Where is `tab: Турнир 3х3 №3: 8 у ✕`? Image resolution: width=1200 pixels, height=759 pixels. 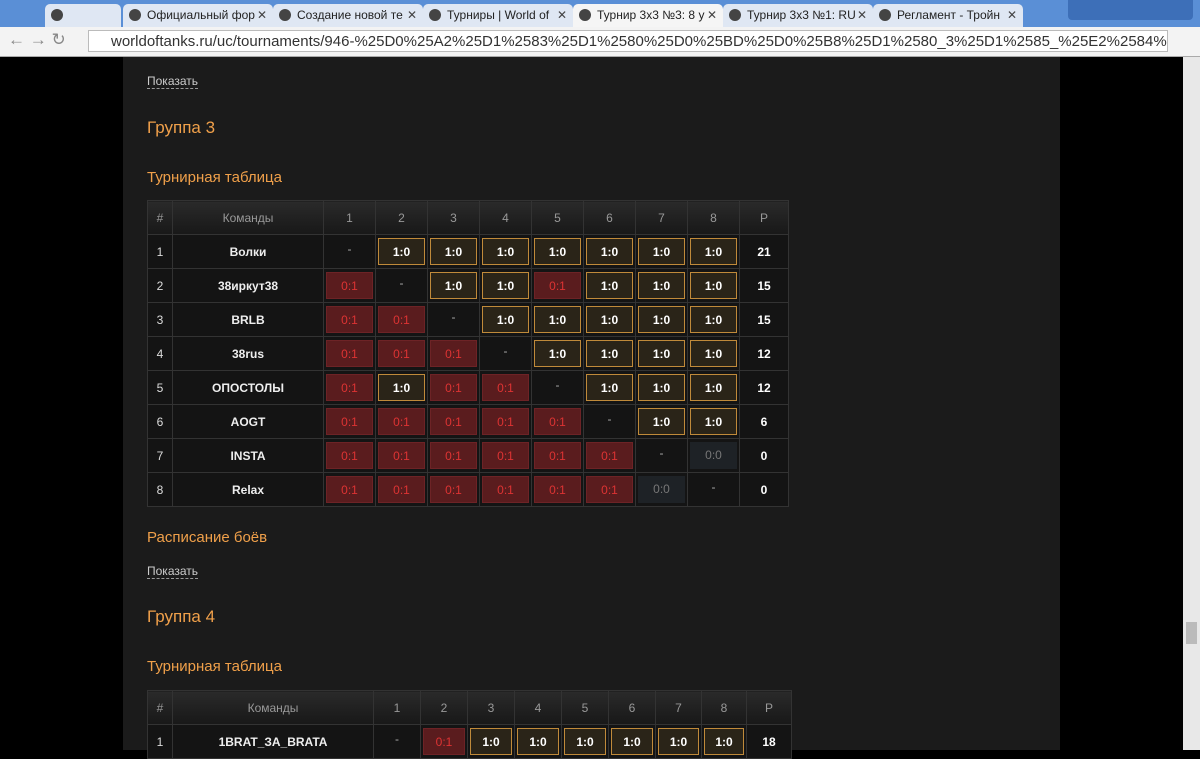
tab: Турнир 3х3 №3: 8 у ✕ is located at coordinates (648, 15).